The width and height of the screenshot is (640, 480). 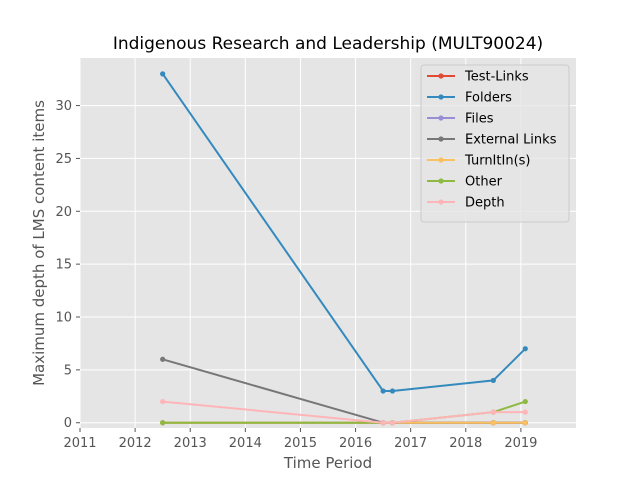 I want to click on legend-label: TurnItIn(s), so click(x=497, y=161).